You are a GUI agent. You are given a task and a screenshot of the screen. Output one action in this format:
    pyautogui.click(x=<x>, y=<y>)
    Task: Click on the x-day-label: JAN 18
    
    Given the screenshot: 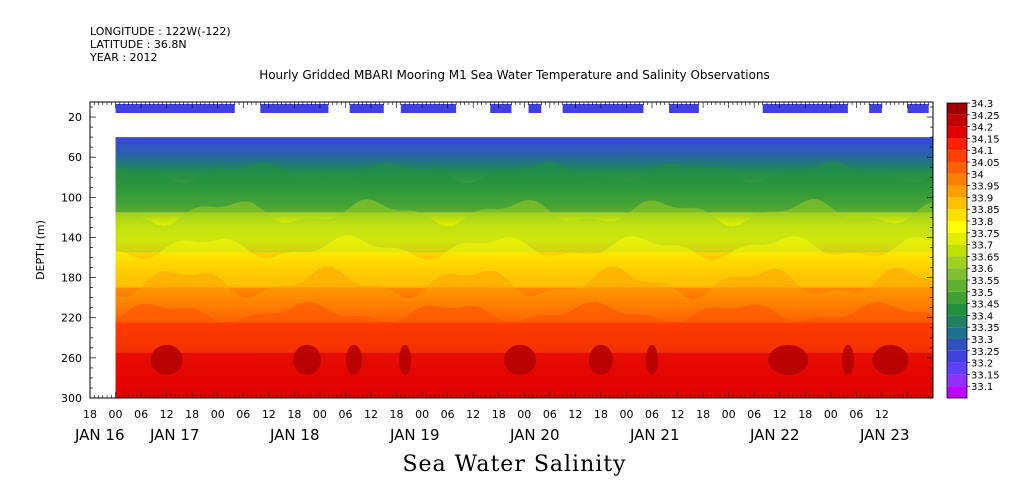 What is the action you would take?
    pyautogui.click(x=294, y=435)
    